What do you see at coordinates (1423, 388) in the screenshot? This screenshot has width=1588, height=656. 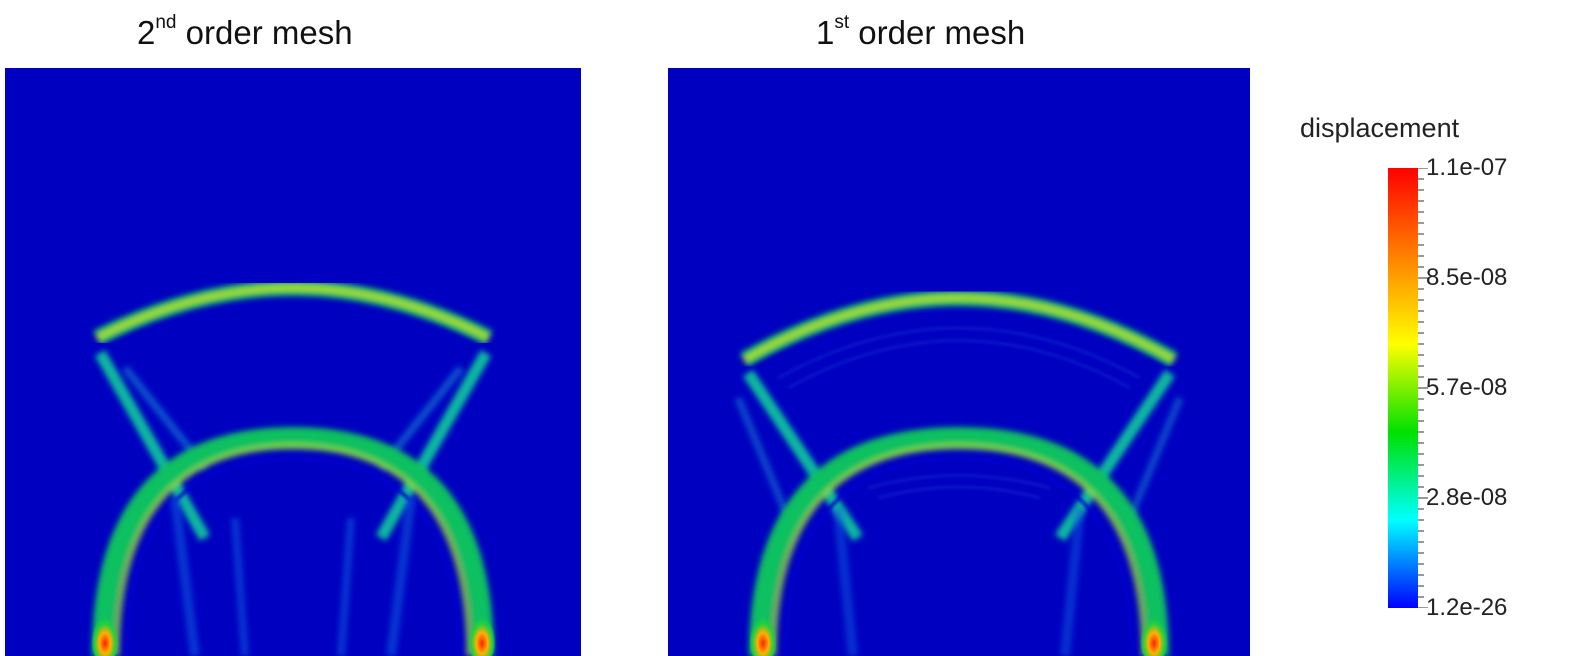 I see `colorbar-ticks` at bounding box center [1423, 388].